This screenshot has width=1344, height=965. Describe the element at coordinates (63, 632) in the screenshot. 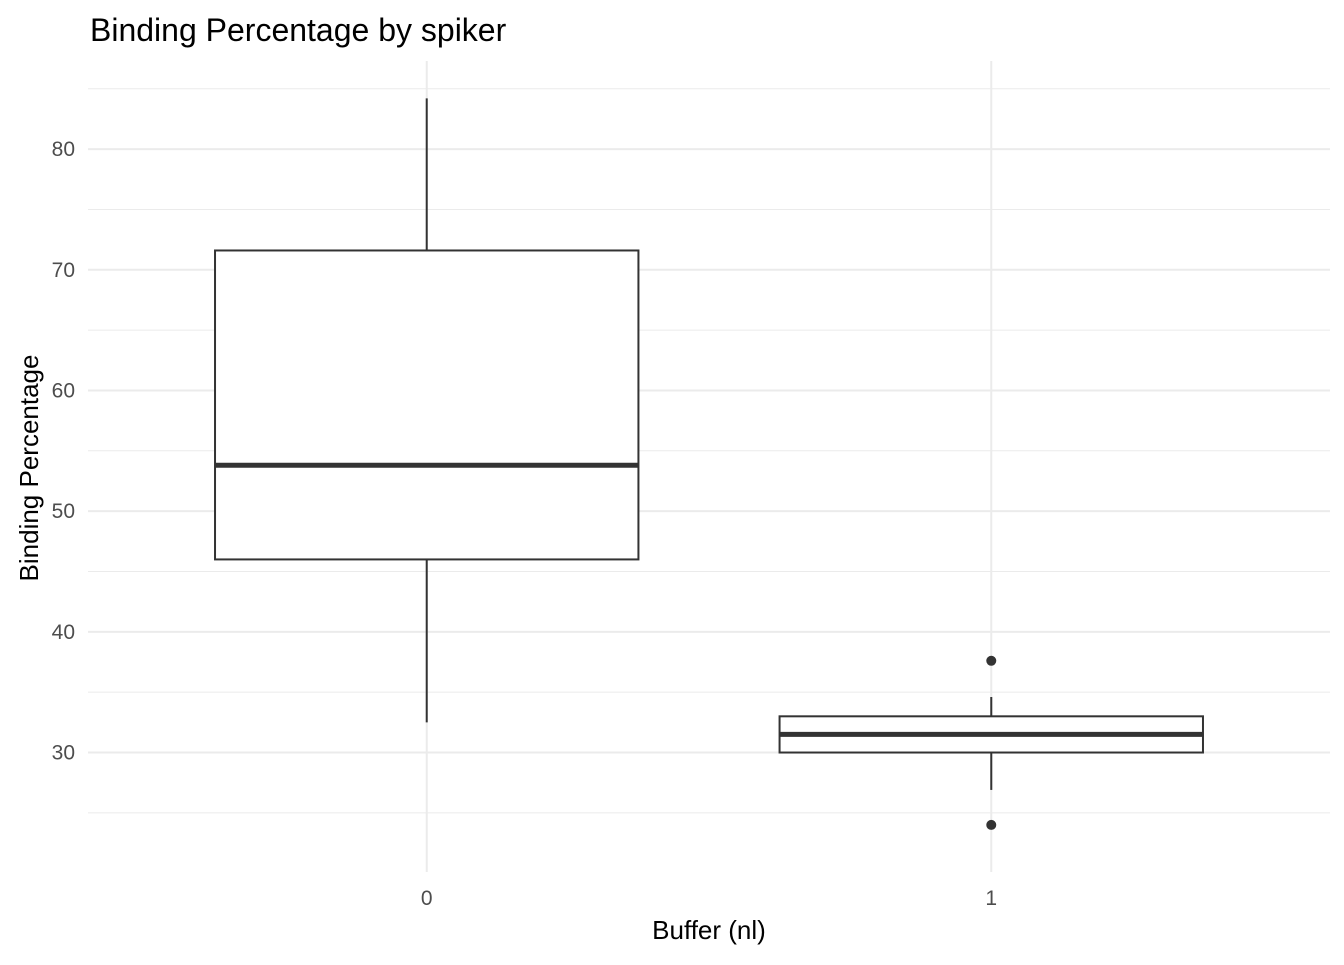

I see `y-tick-label: 40` at that location.